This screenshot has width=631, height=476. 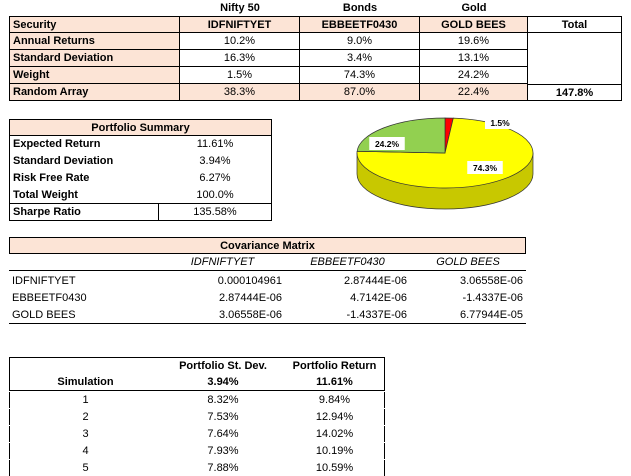 What do you see at coordinates (474, 41) in the screenshot?
I see `table-cell: 19.6%` at bounding box center [474, 41].